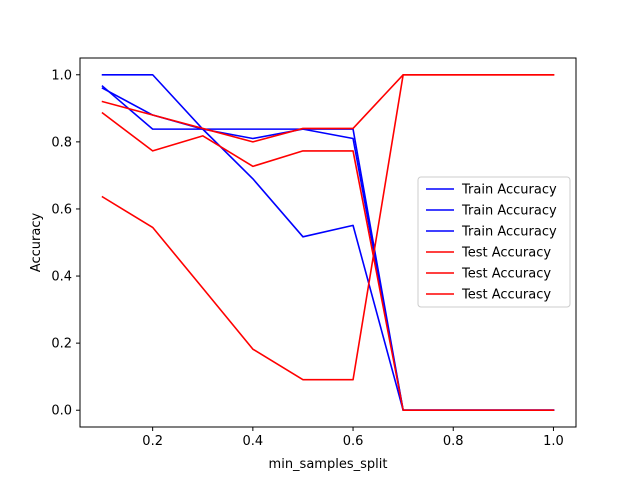  Describe the element at coordinates (61, 277) in the screenshot. I see `y-tick-label: 0.4` at that location.